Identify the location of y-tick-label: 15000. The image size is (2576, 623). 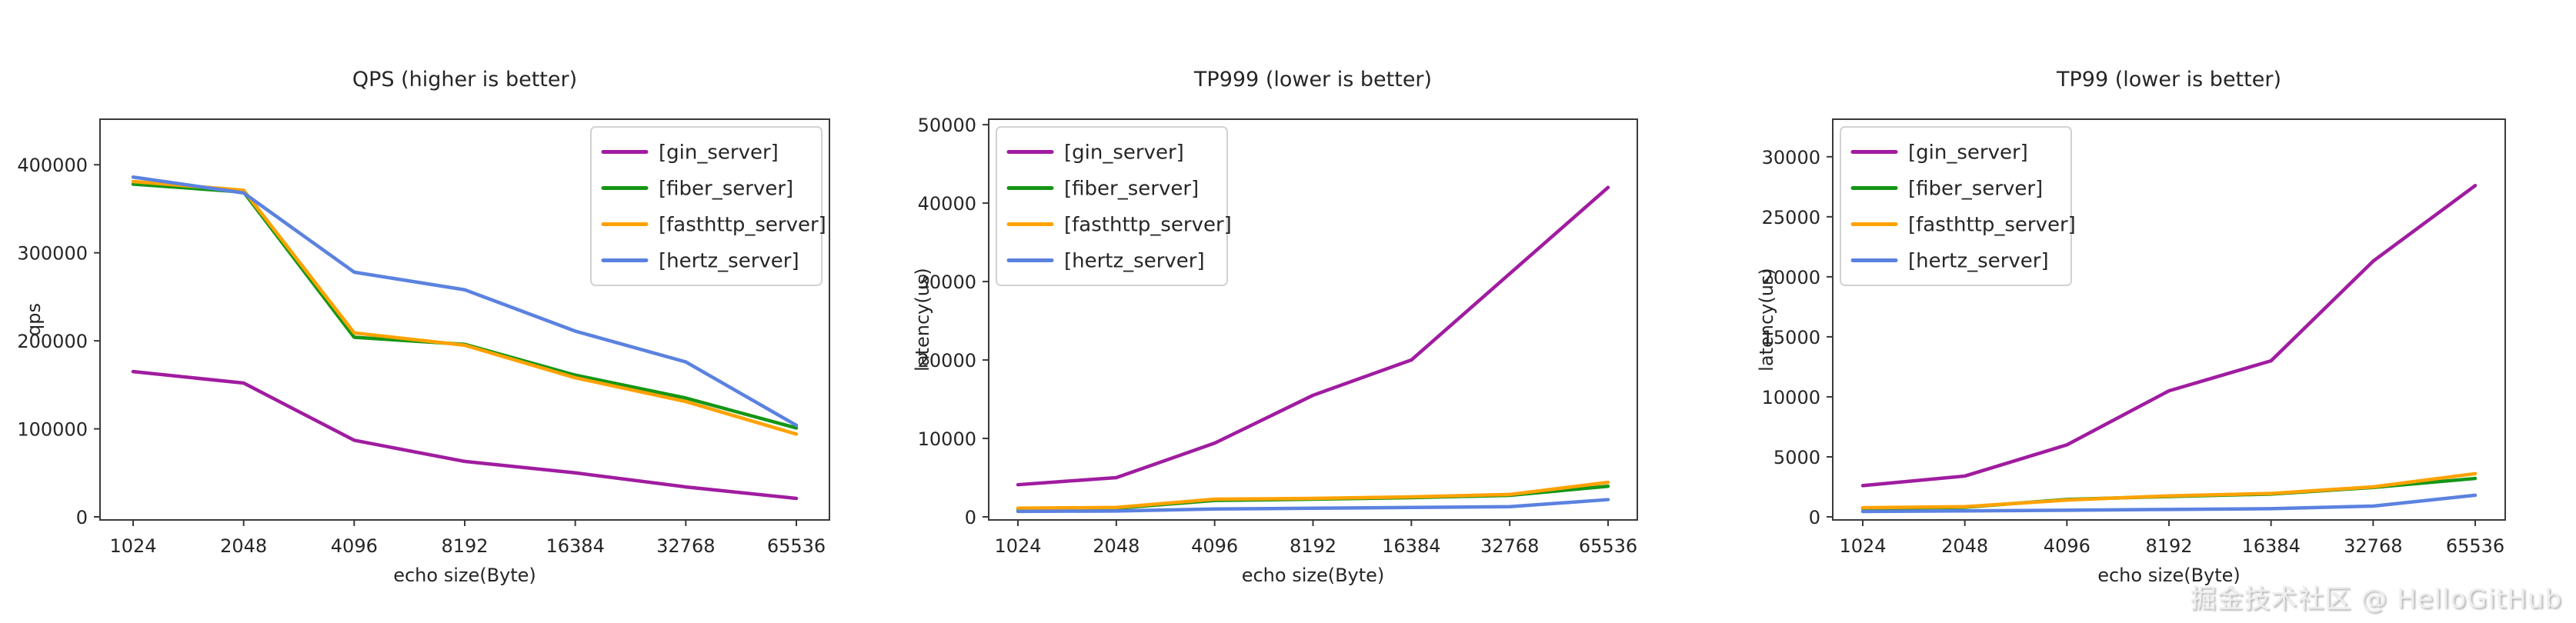
(1791, 338).